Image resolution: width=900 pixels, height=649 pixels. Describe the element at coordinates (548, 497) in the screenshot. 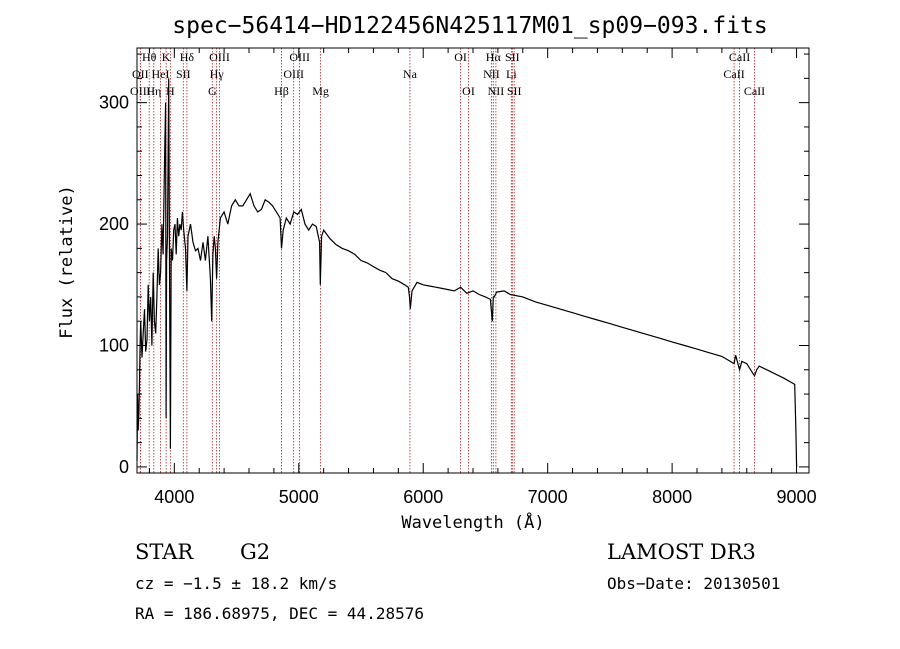

I see `x-tick-label: 7000` at that location.